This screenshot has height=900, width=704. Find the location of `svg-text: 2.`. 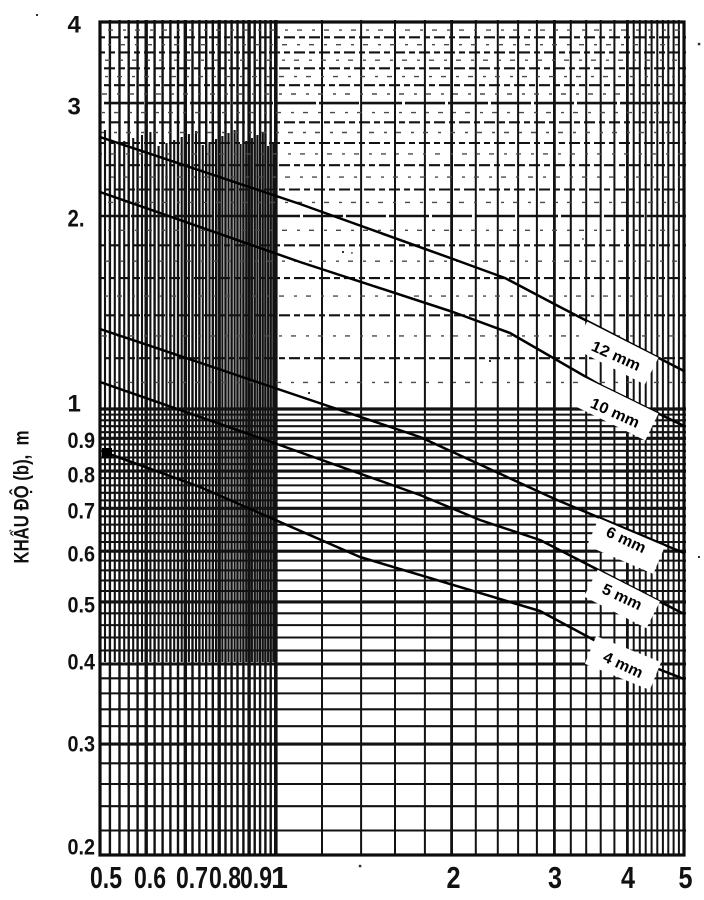

svg-text: 2. is located at coordinates (76, 219).